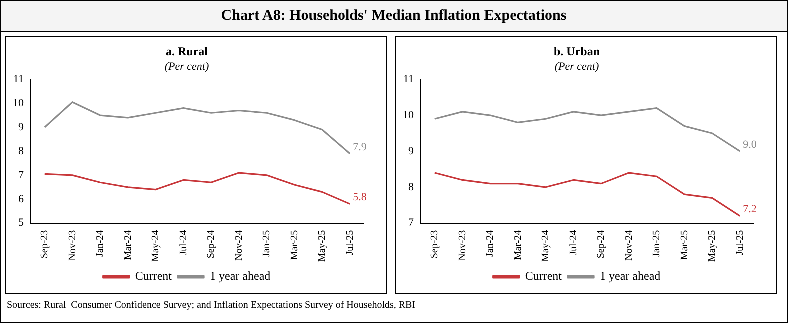 The height and width of the screenshot is (323, 788). I want to click on caption: Chart A8: Households' Median Inflation Expectations, so click(394, 16).